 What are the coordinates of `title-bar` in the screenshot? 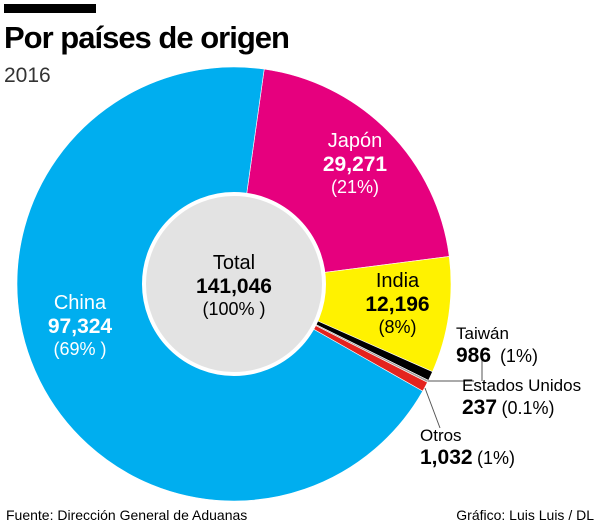 It's located at (50, 8).